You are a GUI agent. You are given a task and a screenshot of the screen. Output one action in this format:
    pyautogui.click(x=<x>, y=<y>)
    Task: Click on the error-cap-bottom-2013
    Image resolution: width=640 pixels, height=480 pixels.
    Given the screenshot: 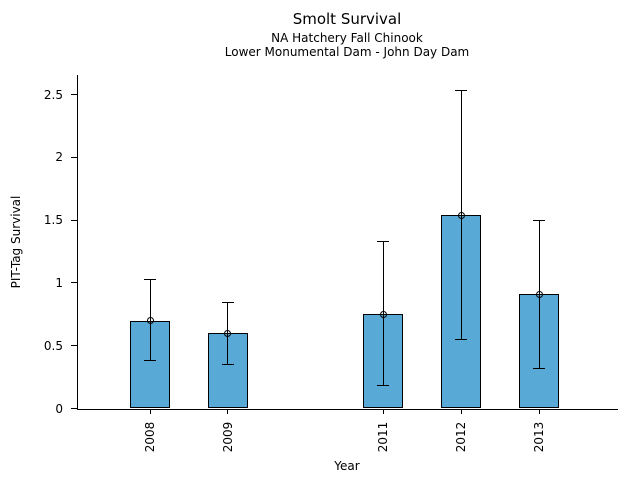 What is the action you would take?
    pyautogui.click(x=539, y=368)
    